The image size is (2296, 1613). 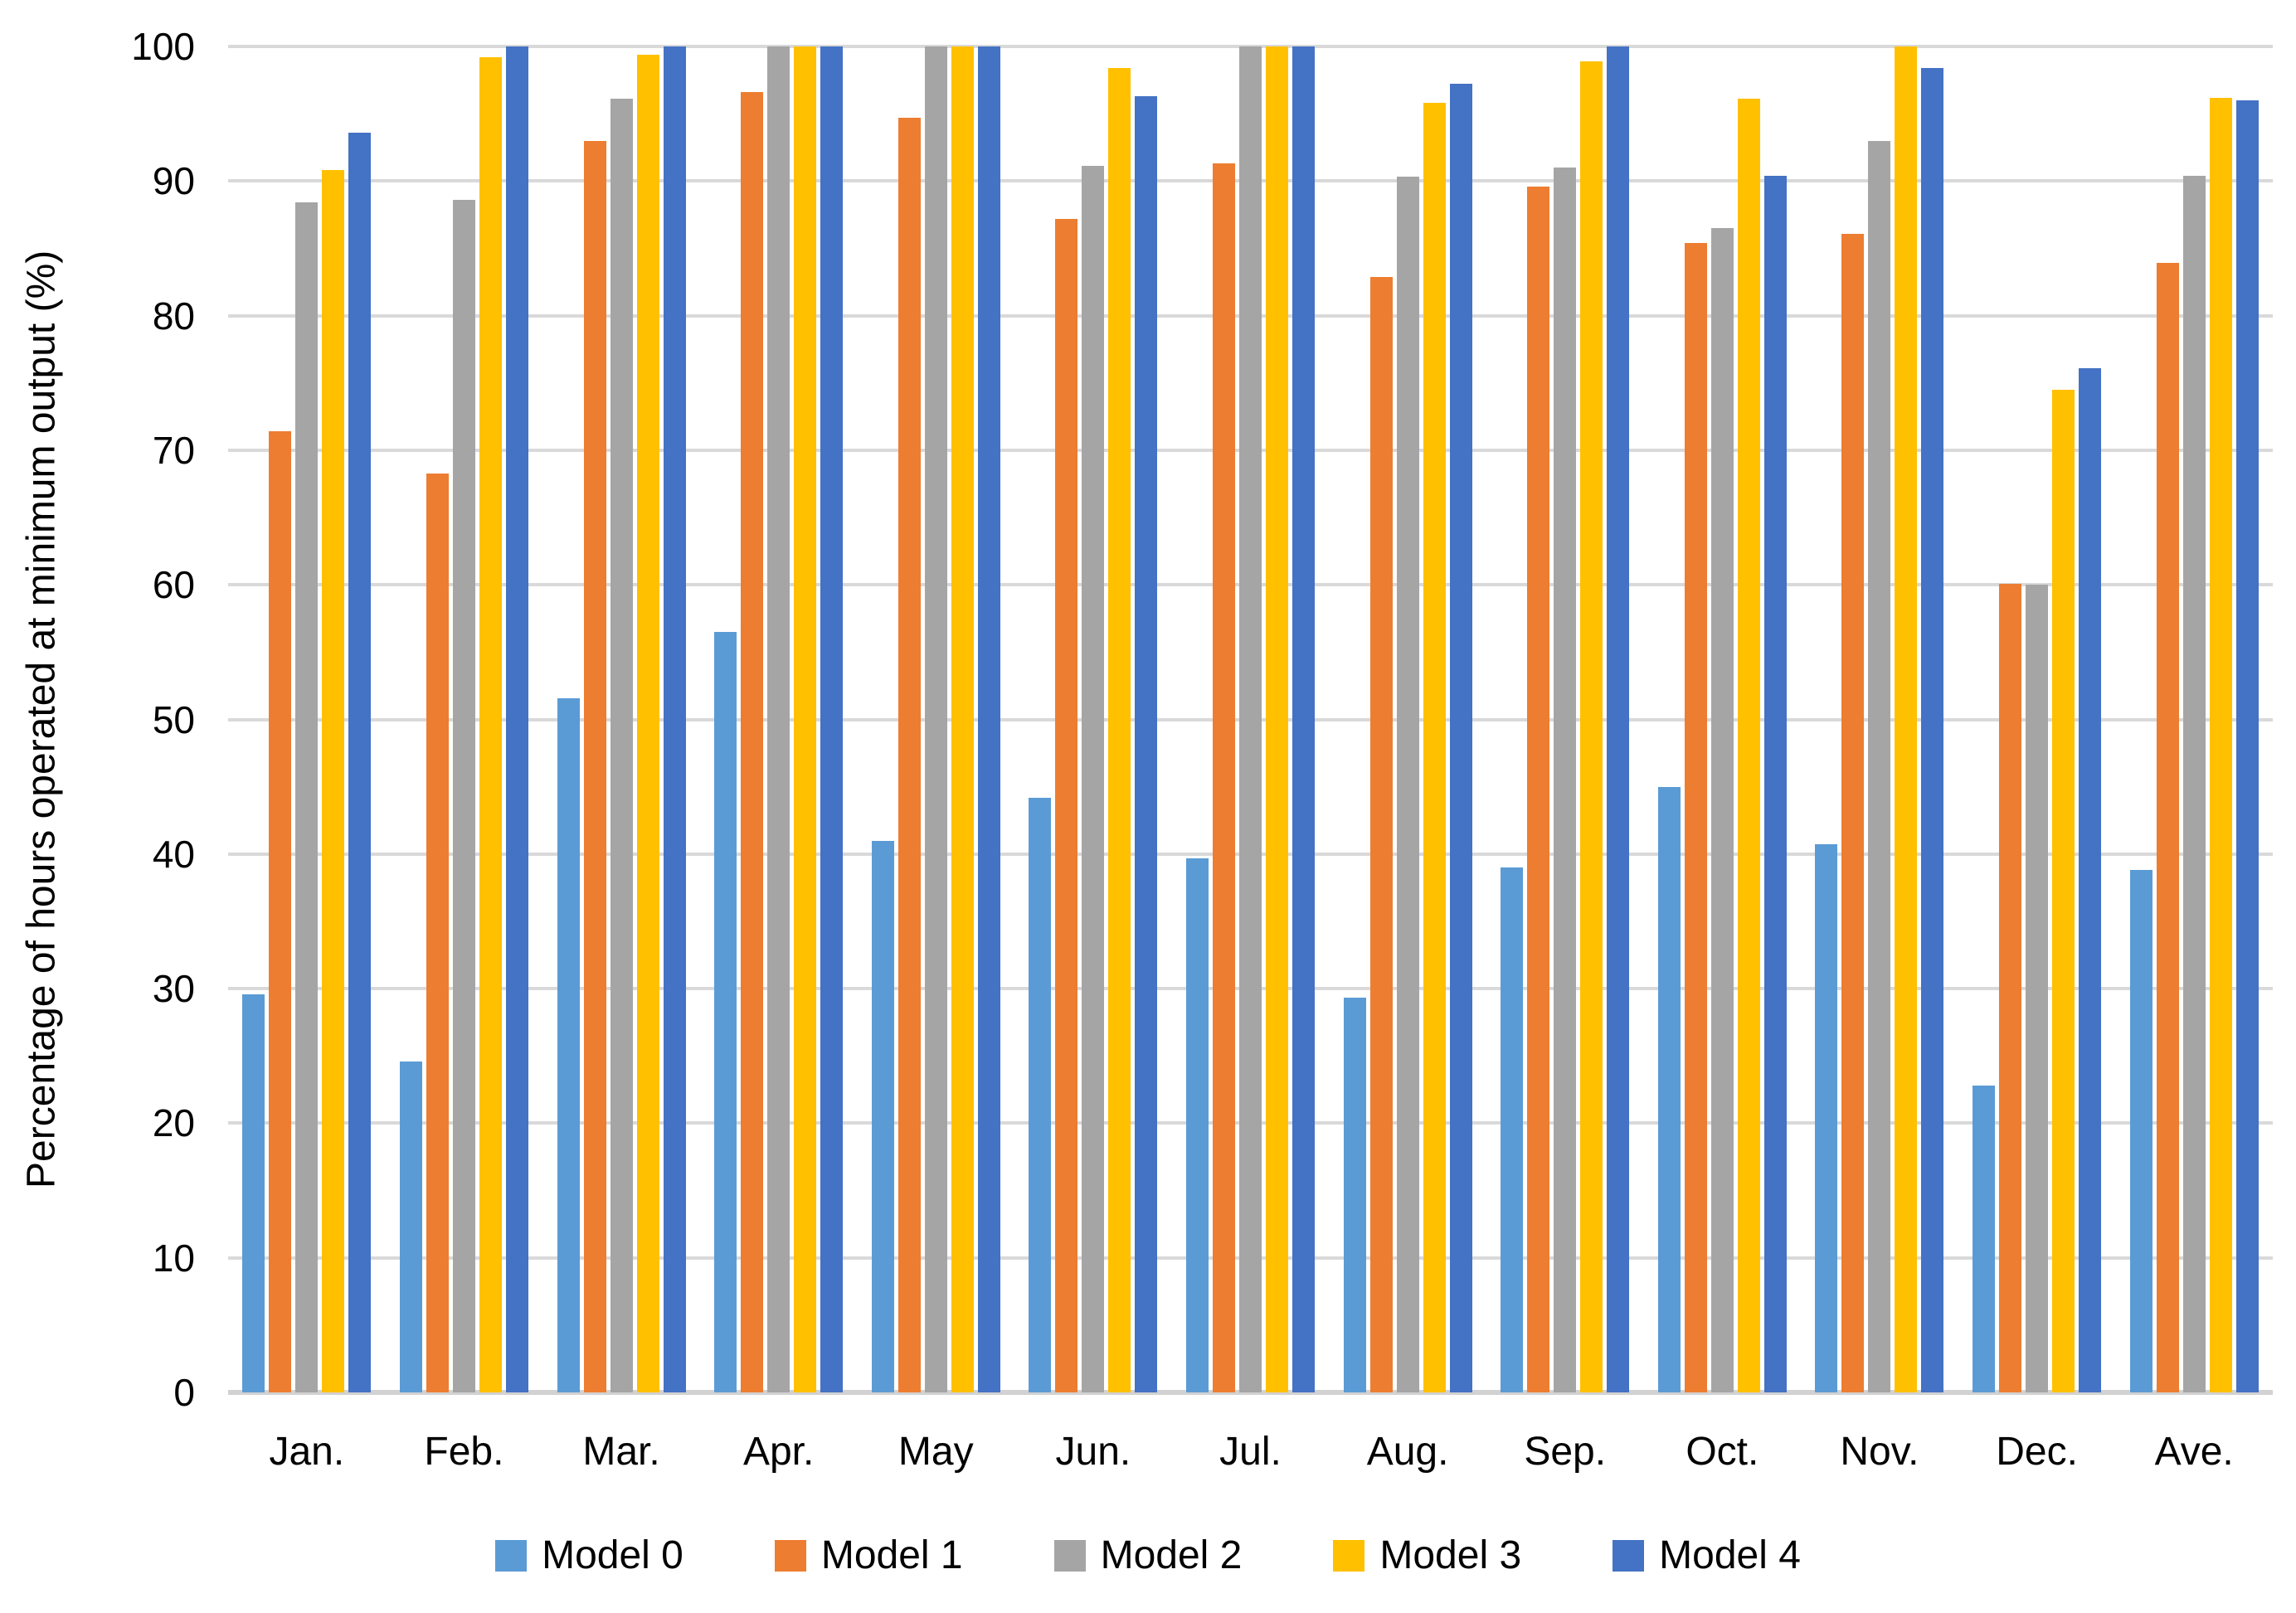 What do you see at coordinates (516, 719) in the screenshot?
I see `bar-model-4-feb` at bounding box center [516, 719].